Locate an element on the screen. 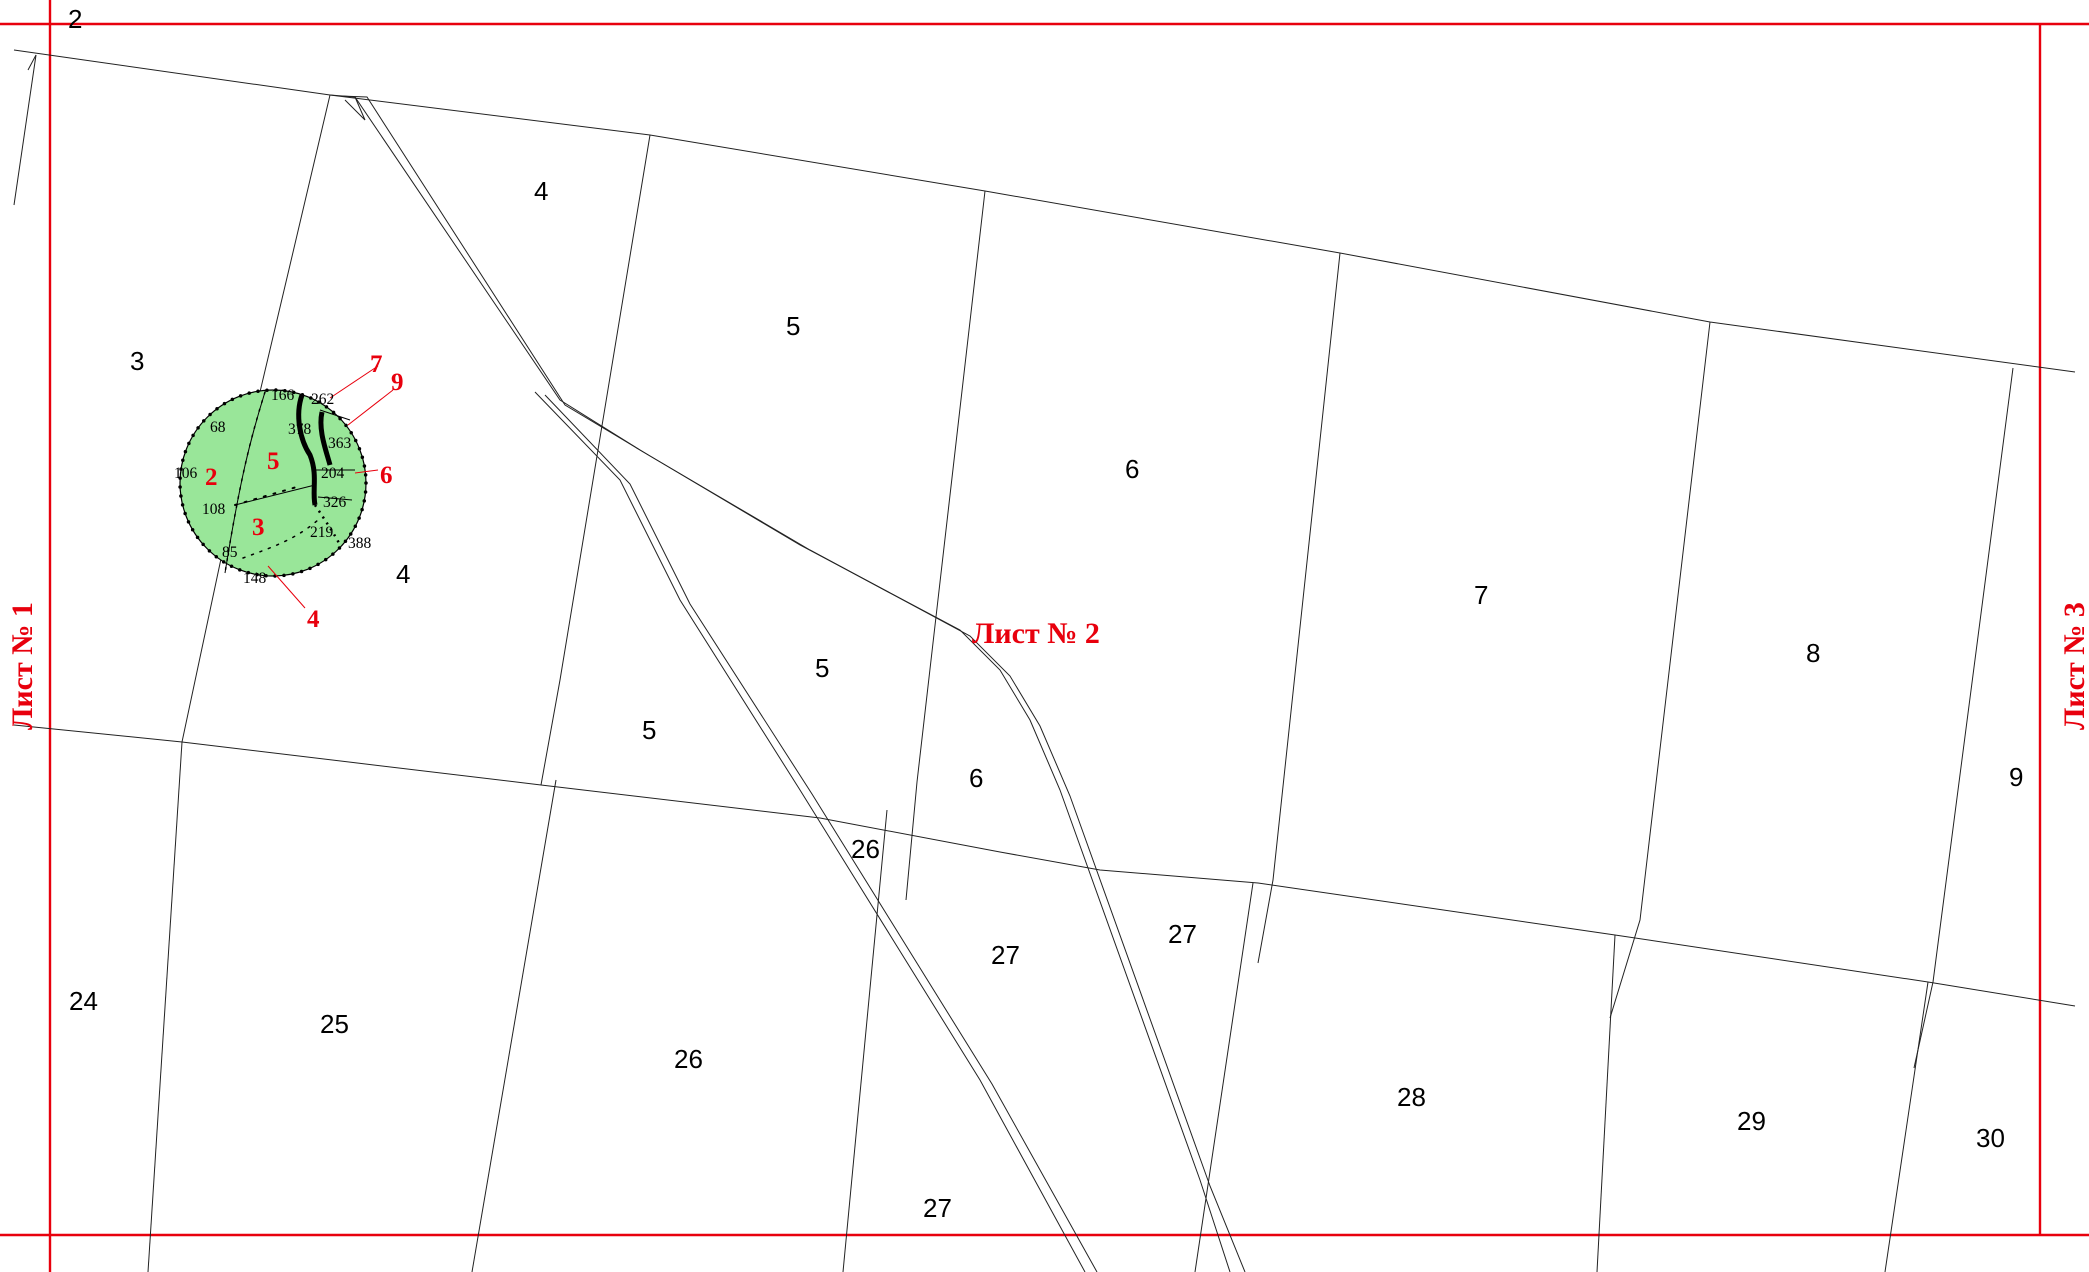  sheet-labels: Лист № 2 Лист № 1 Лист № 3 is located at coordinates (1047, 666).